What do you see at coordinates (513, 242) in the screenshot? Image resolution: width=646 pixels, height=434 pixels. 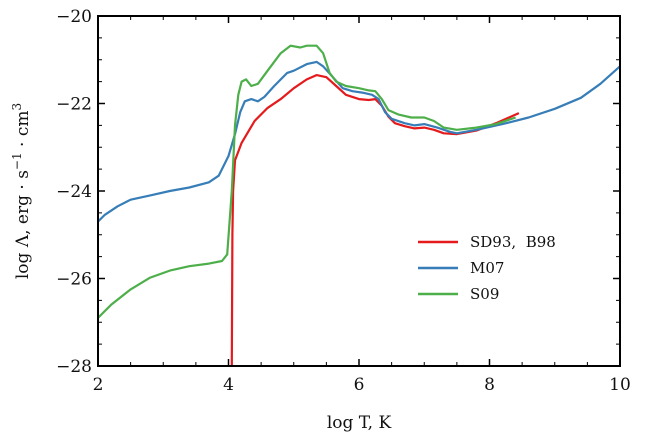 I see `legend-label-sd93-b98: SD93, B98` at bounding box center [513, 242].